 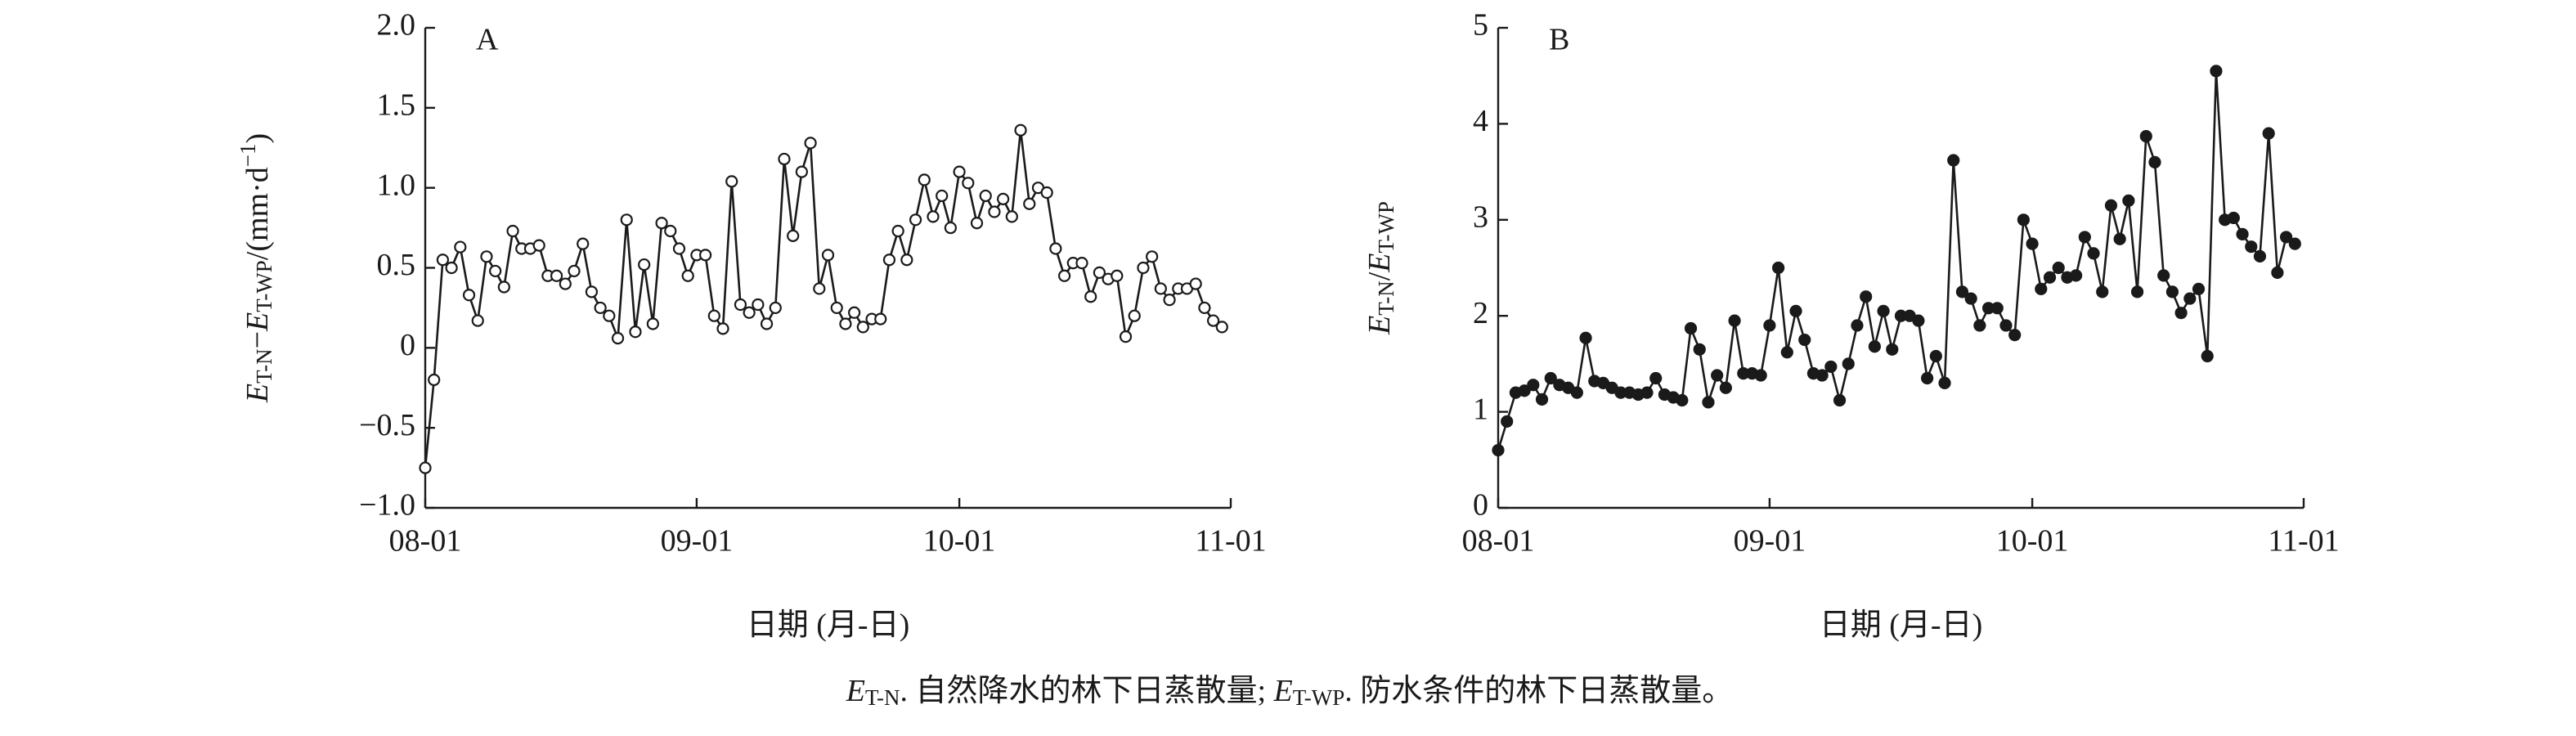 What do you see at coordinates (1086, 691) in the screenshot?
I see `label-part: . 自然降水的林下日蒸散量;` at bounding box center [1086, 691].